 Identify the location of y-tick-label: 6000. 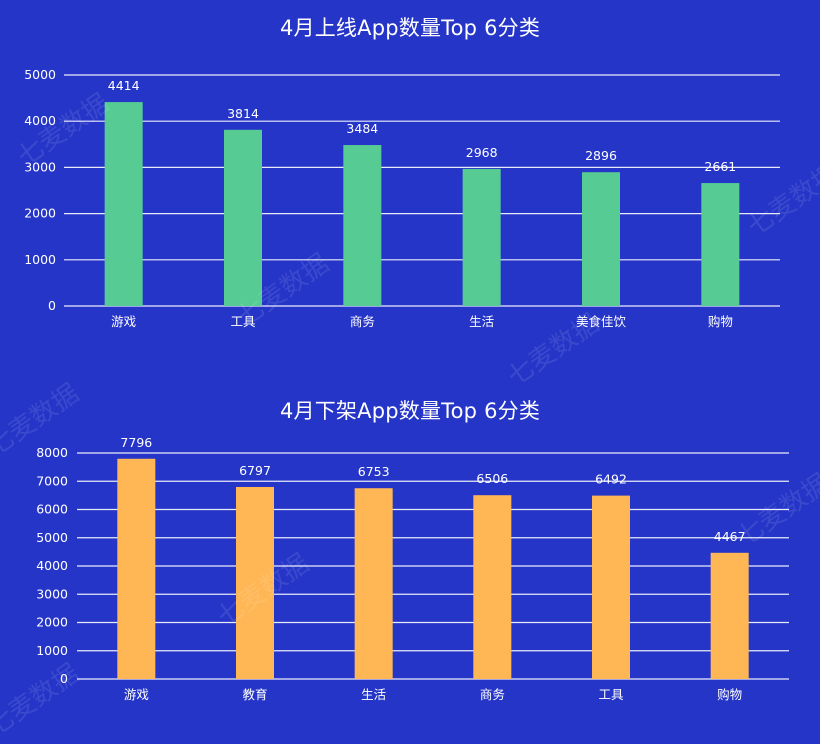
(52, 509).